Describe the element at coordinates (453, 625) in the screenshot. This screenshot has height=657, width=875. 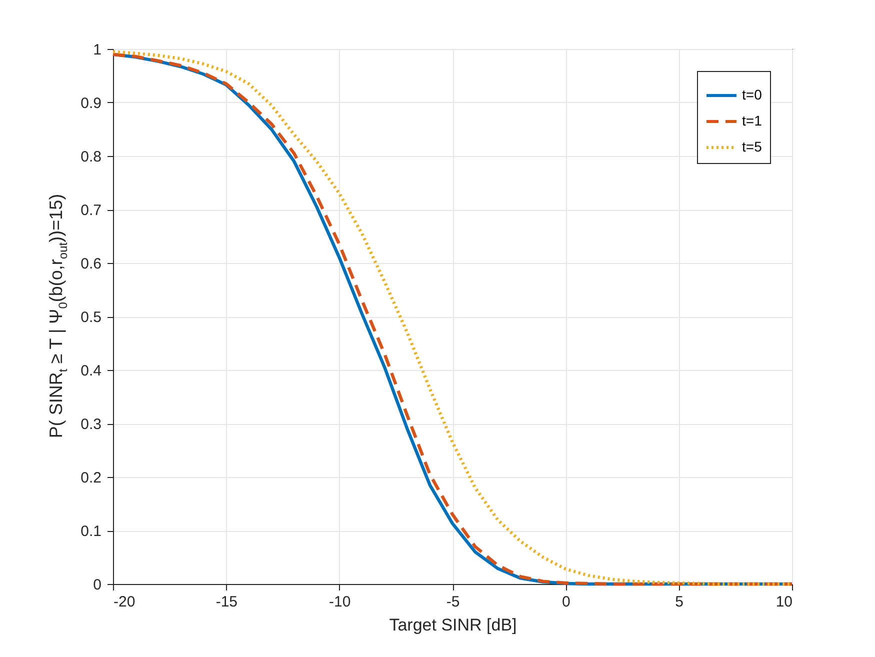
I see `x-axis-title: Target SINR [dB]` at that location.